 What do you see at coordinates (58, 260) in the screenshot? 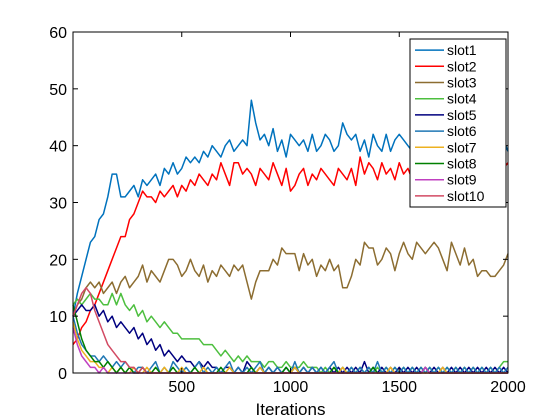
I see `y-tick-label: 20` at bounding box center [58, 260].